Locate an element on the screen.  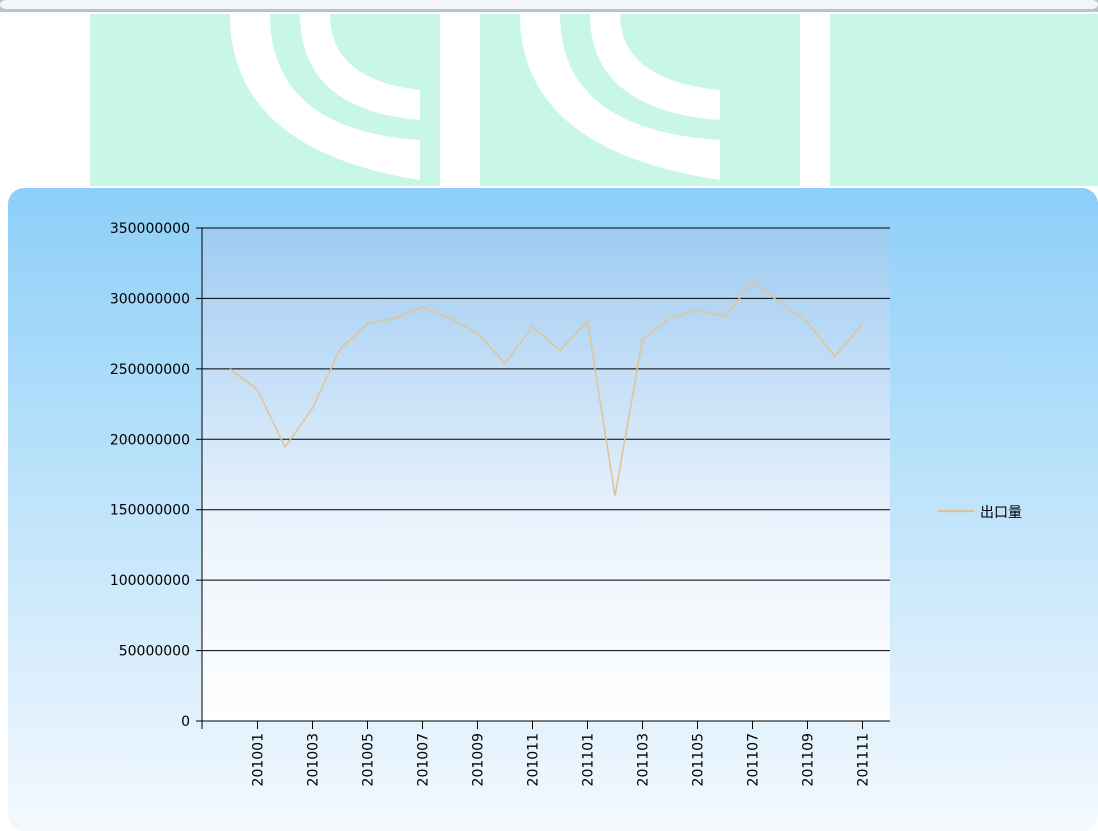
y-tick-label: 100000000 is located at coordinates (150, 581).